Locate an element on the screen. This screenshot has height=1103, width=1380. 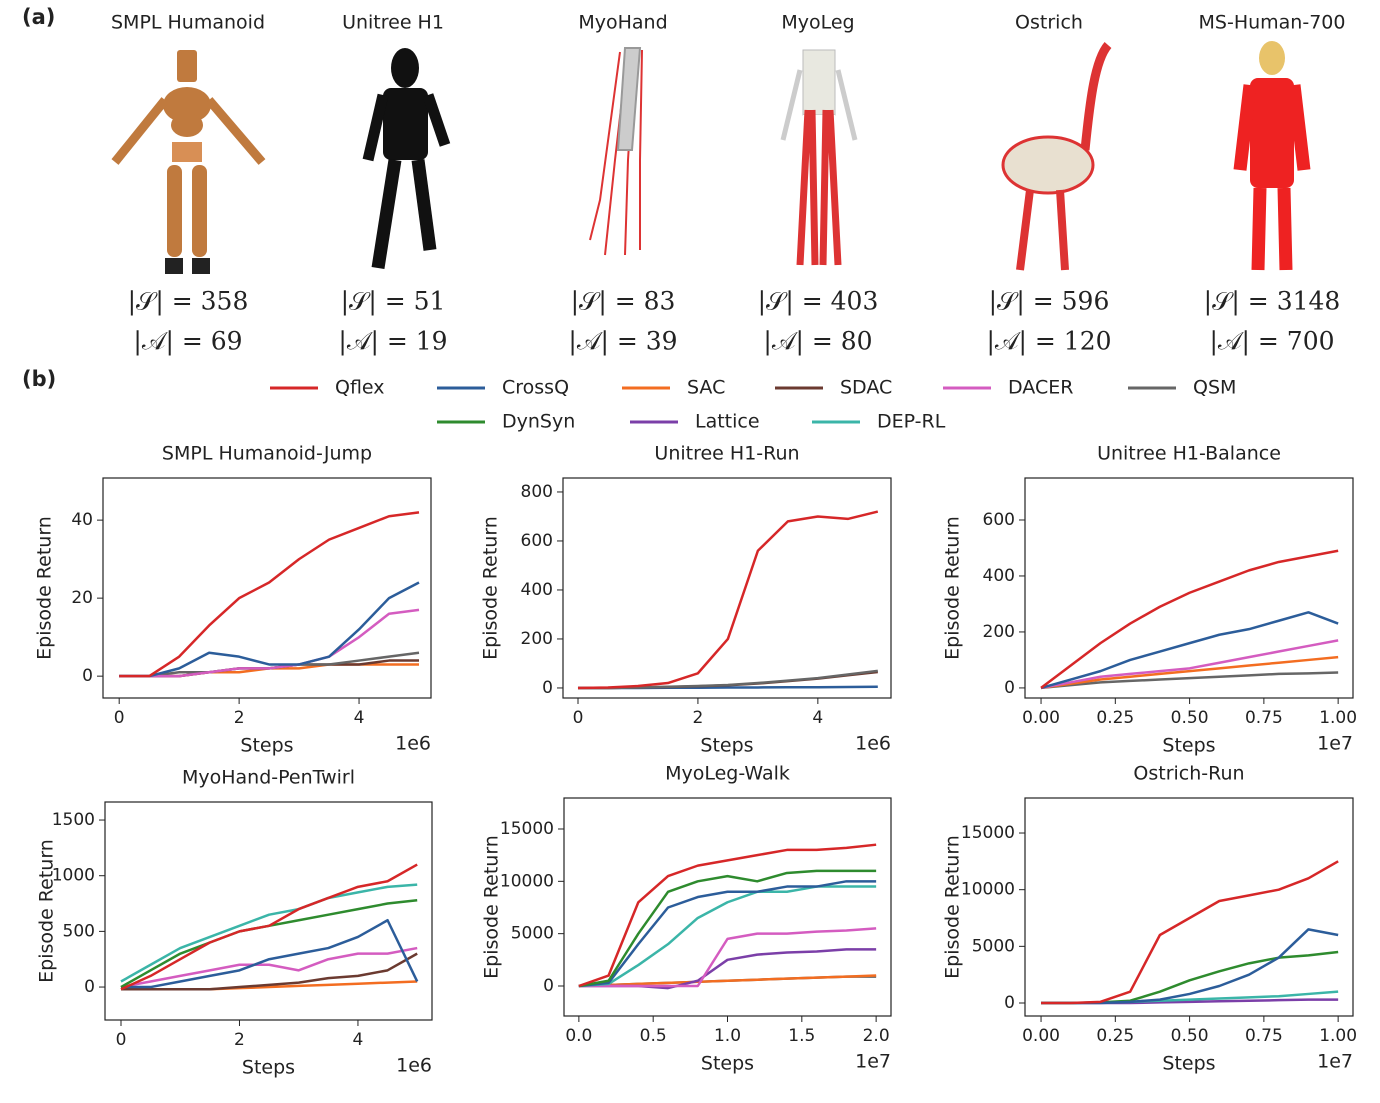
chart-title: MyoLeg-Walk is located at coordinates (727, 774).